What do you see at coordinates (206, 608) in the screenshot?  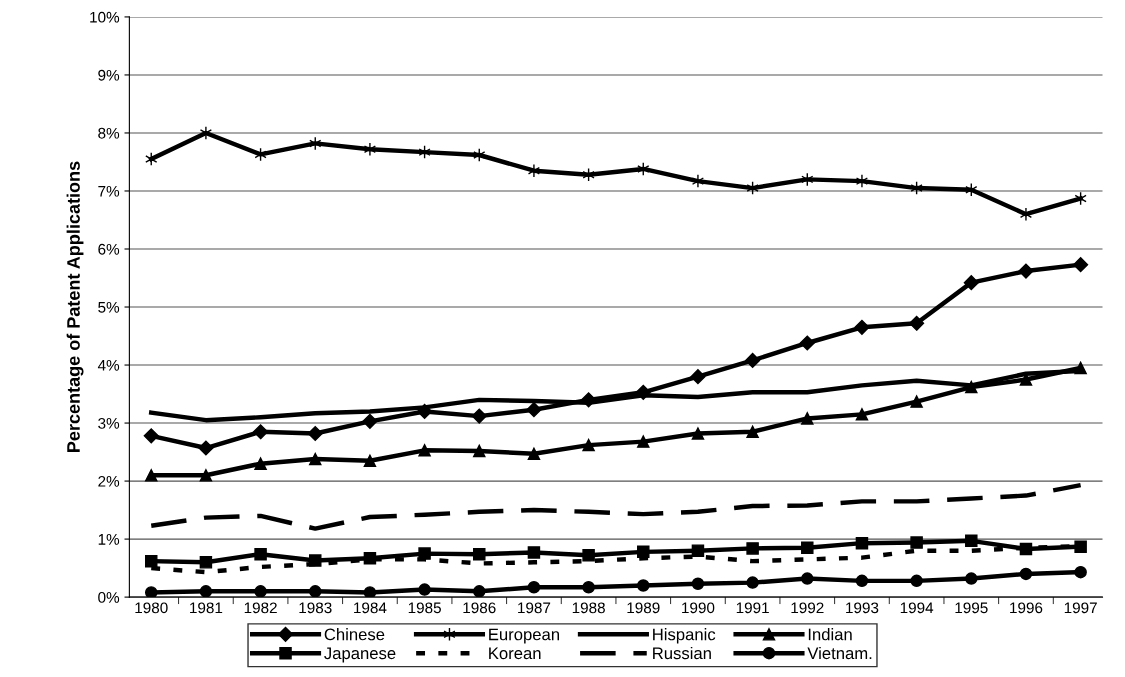 I see `x-tick-label: 1981` at bounding box center [206, 608].